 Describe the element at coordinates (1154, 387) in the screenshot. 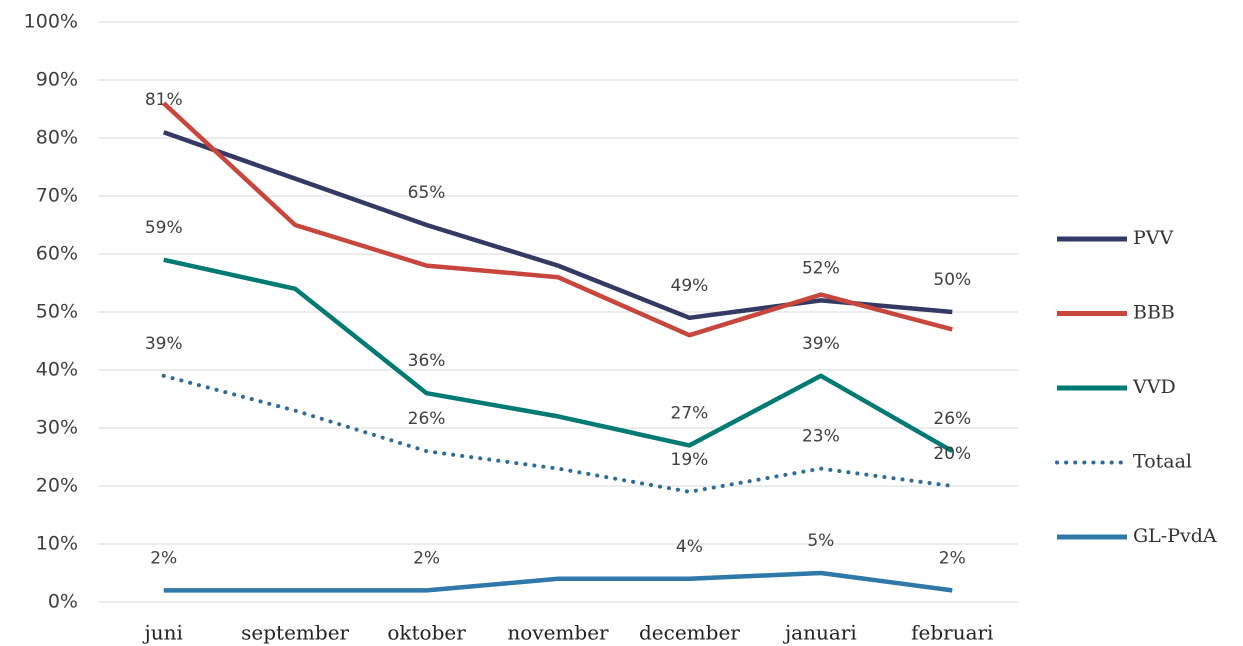

I see `legend-label: VVD` at that location.